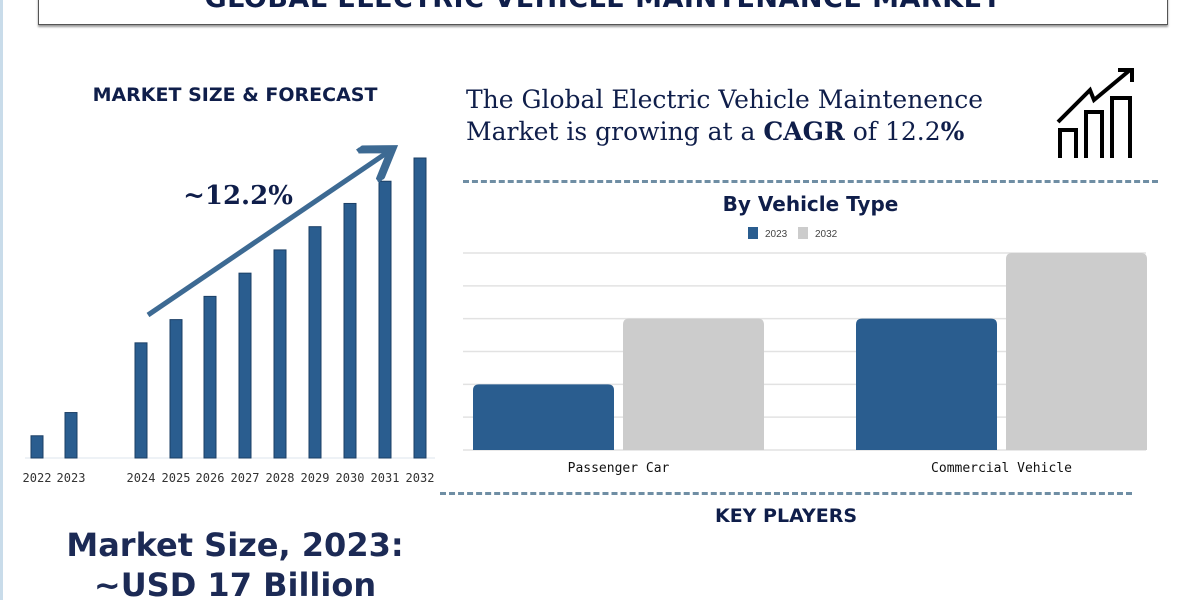 The height and width of the screenshot is (605, 1200). What do you see at coordinates (1001, 468) in the screenshot?
I see `category-label: Commercial Vehicle` at bounding box center [1001, 468].